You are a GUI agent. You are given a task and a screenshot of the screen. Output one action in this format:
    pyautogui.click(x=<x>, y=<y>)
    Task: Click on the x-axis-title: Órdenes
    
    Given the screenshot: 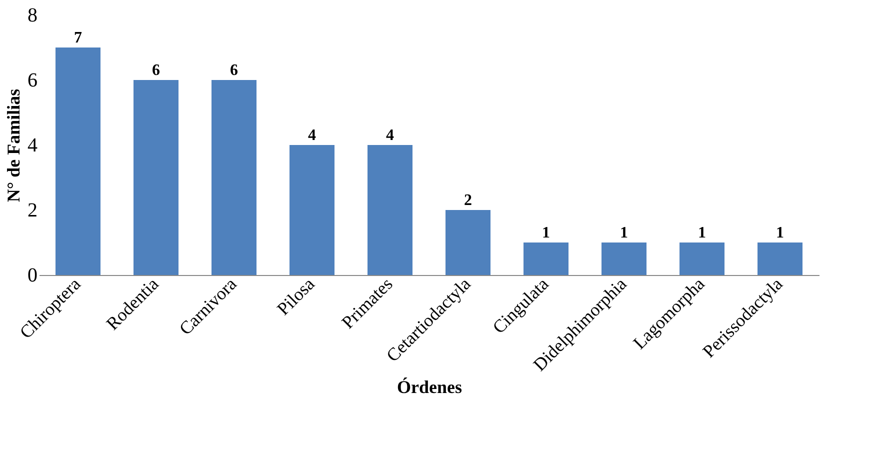 What is the action you would take?
    pyautogui.click(x=429, y=386)
    